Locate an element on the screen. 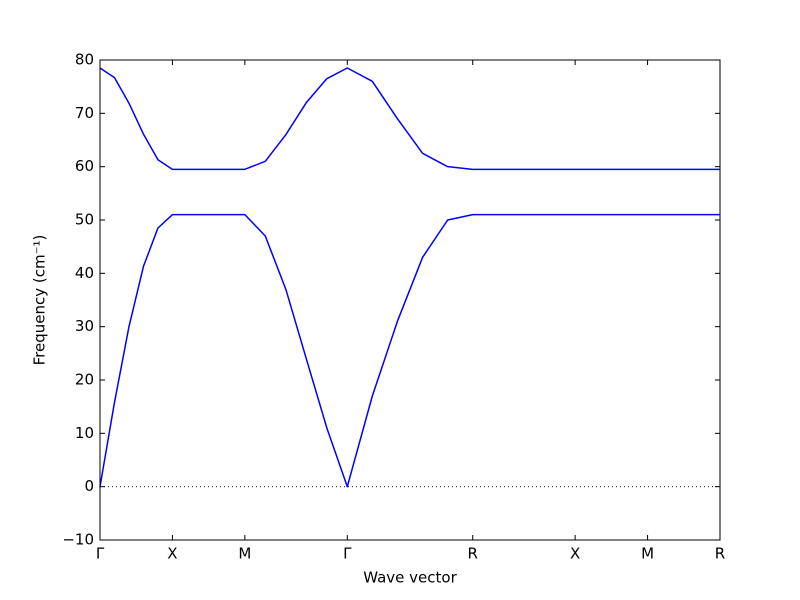 This screenshot has width=800, height=600. band-line is located at coordinates (409, 119).